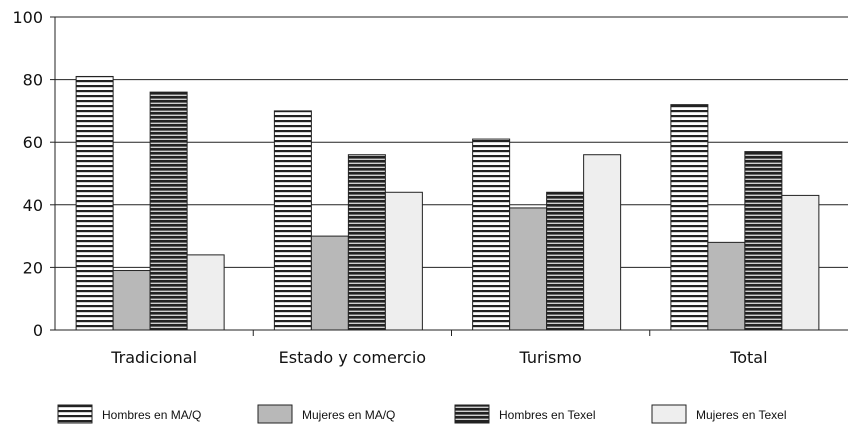  I want to click on category-label: Total, so click(748, 357).